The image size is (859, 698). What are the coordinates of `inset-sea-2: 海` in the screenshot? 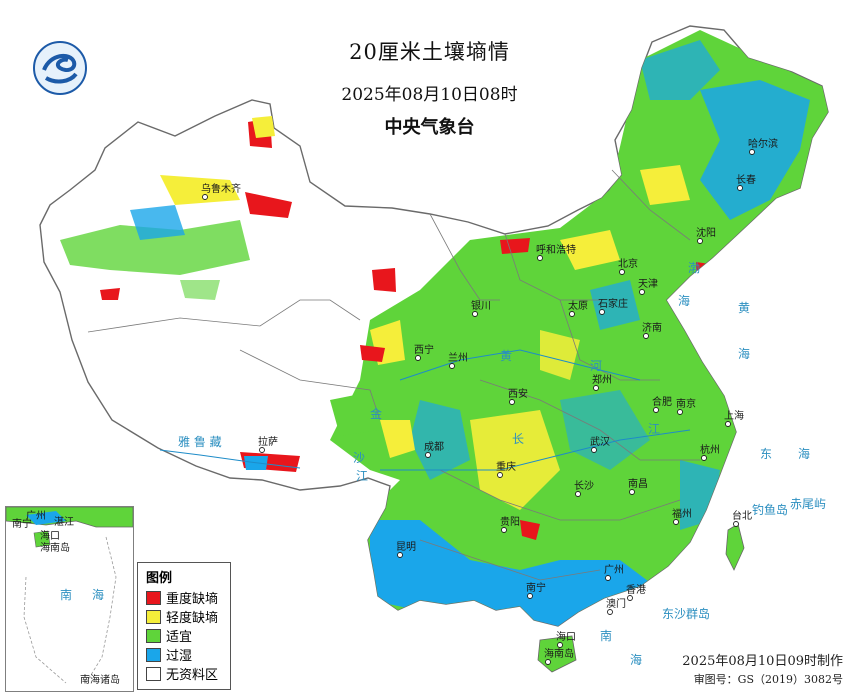 It's located at (98, 594).